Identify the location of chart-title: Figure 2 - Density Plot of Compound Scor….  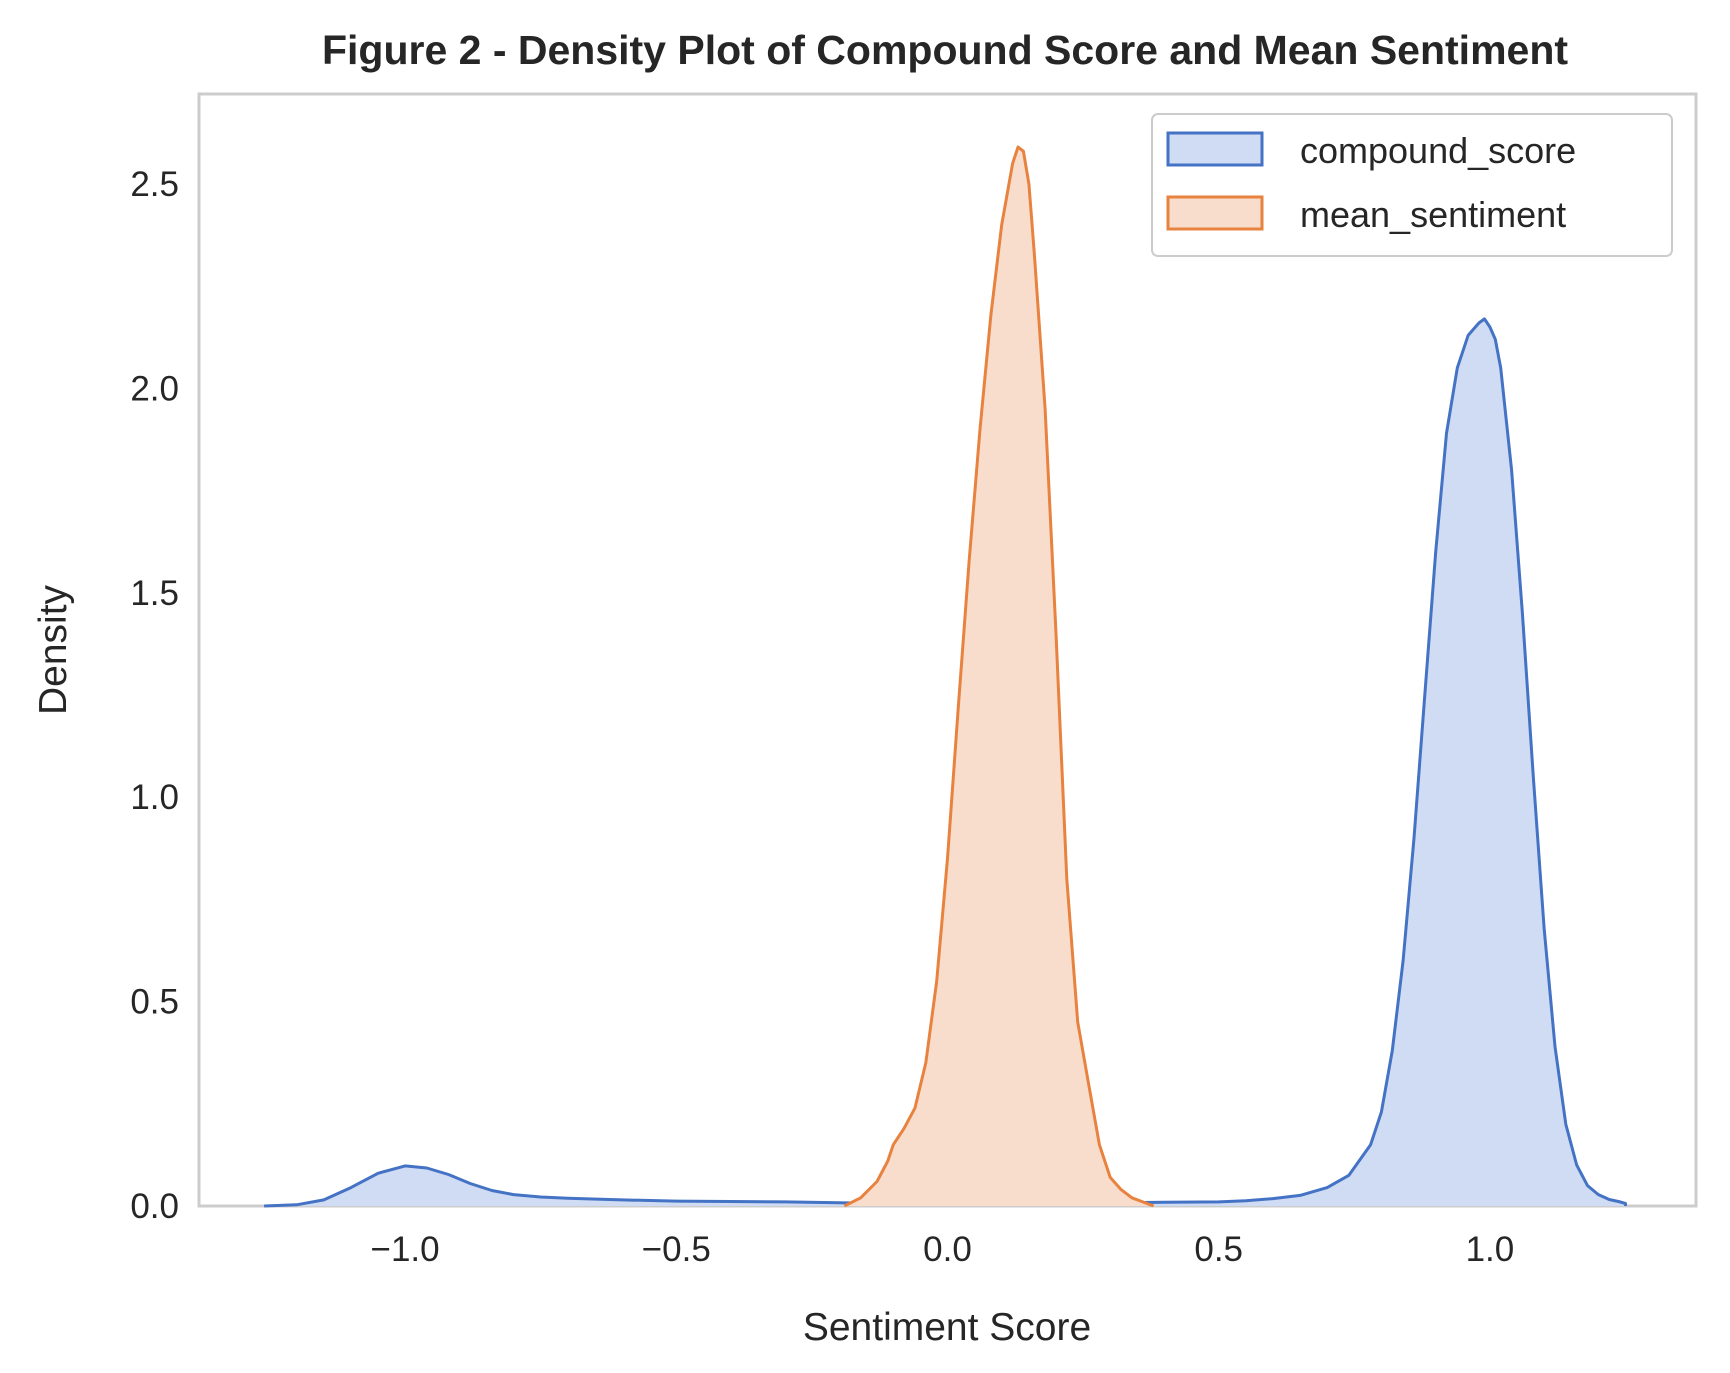
(945, 50).